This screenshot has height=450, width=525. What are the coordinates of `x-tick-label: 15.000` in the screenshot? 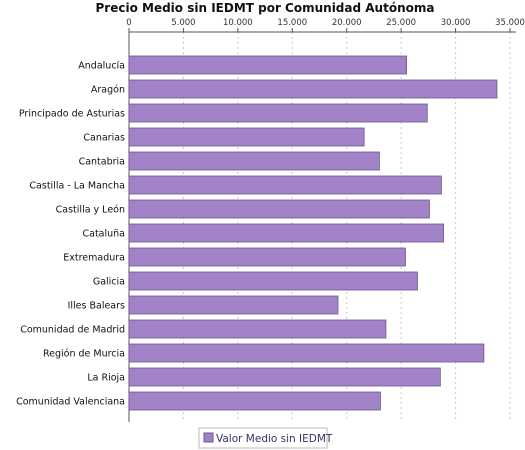 It's located at (292, 23).